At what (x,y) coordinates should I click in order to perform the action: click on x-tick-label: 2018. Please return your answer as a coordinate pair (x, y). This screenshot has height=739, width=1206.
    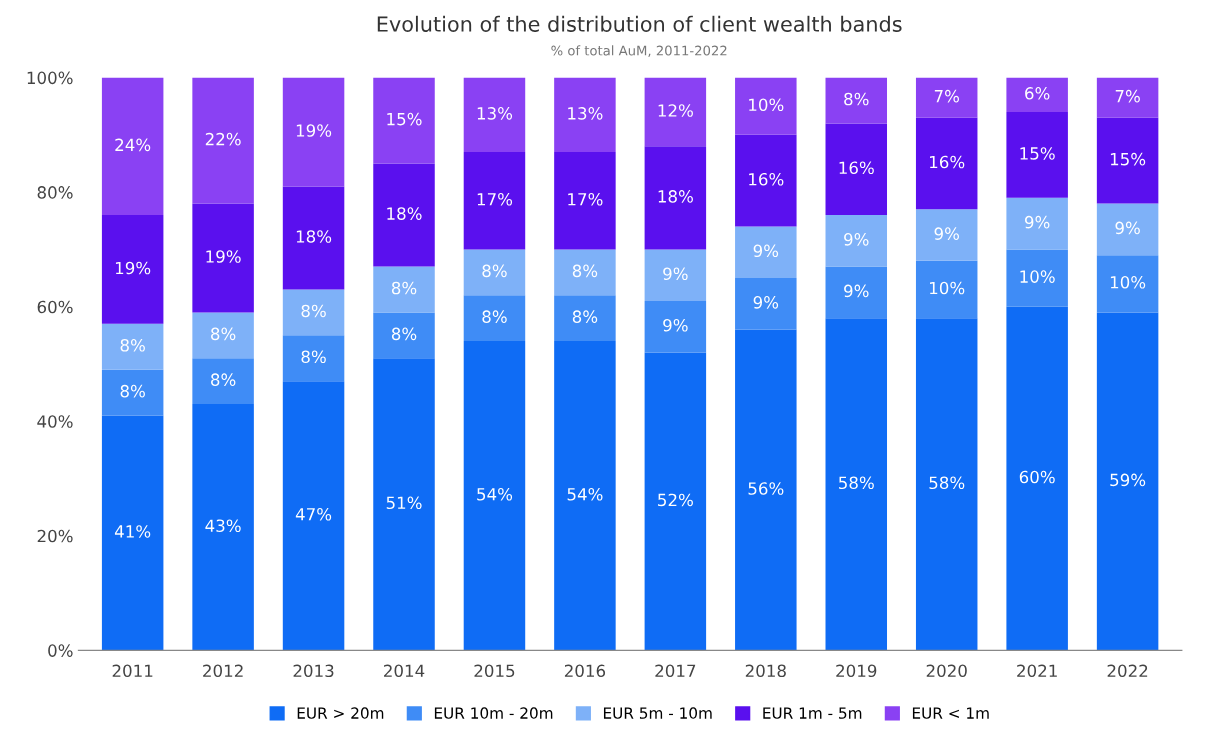
    Looking at the image, I should click on (765, 671).